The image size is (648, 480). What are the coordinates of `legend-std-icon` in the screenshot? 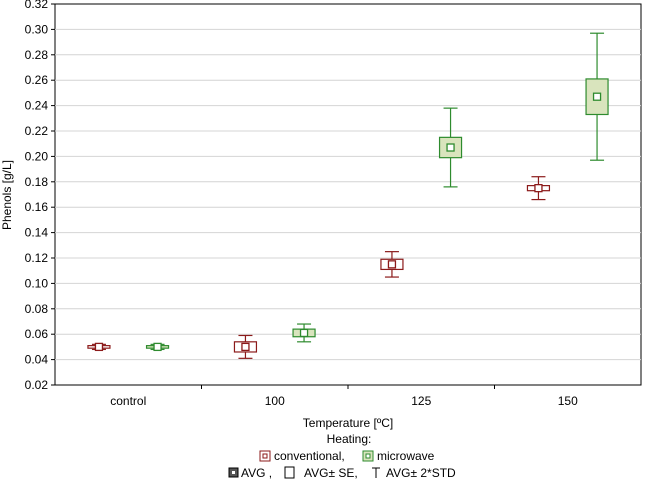 It's located at (376, 472).